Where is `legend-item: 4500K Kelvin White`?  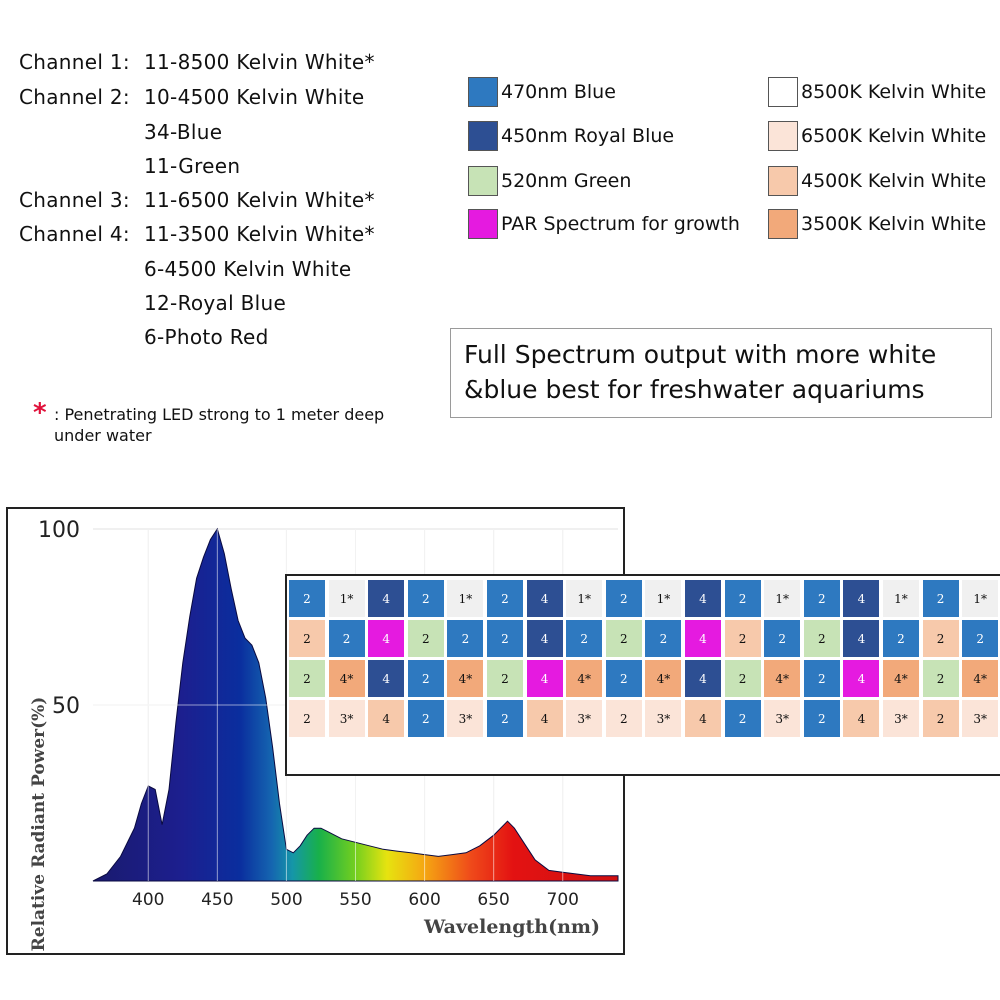
legend-item: 4500K Kelvin White is located at coordinates (877, 181).